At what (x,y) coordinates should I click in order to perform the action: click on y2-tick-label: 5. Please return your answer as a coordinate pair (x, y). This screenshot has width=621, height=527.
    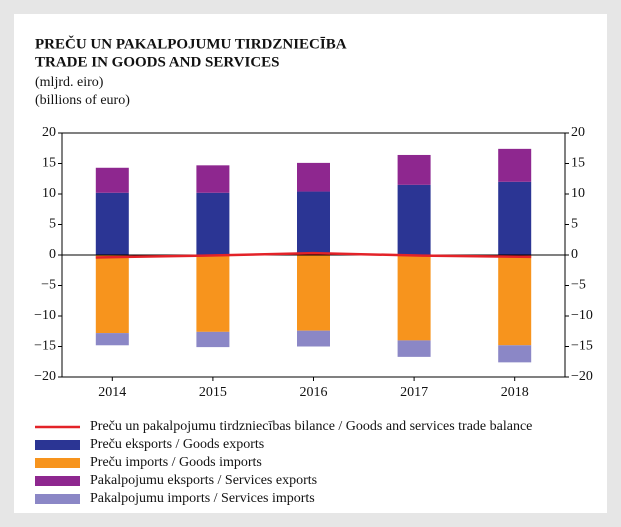
    Looking at the image, I should click on (574, 224).